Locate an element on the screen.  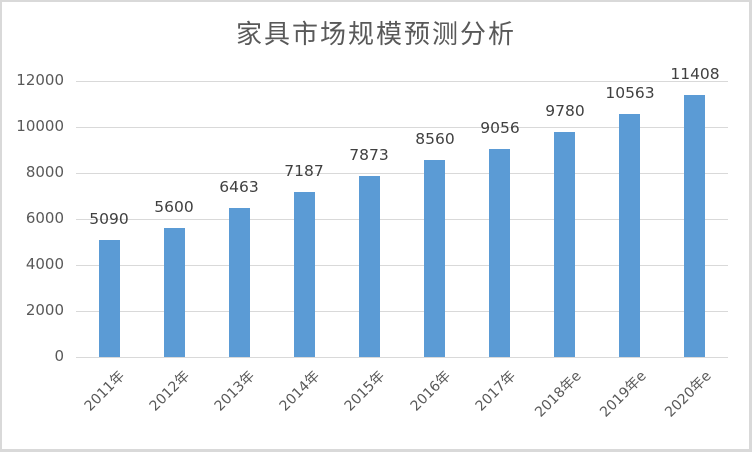
y-tick-label: 12000 is located at coordinates (40, 80).